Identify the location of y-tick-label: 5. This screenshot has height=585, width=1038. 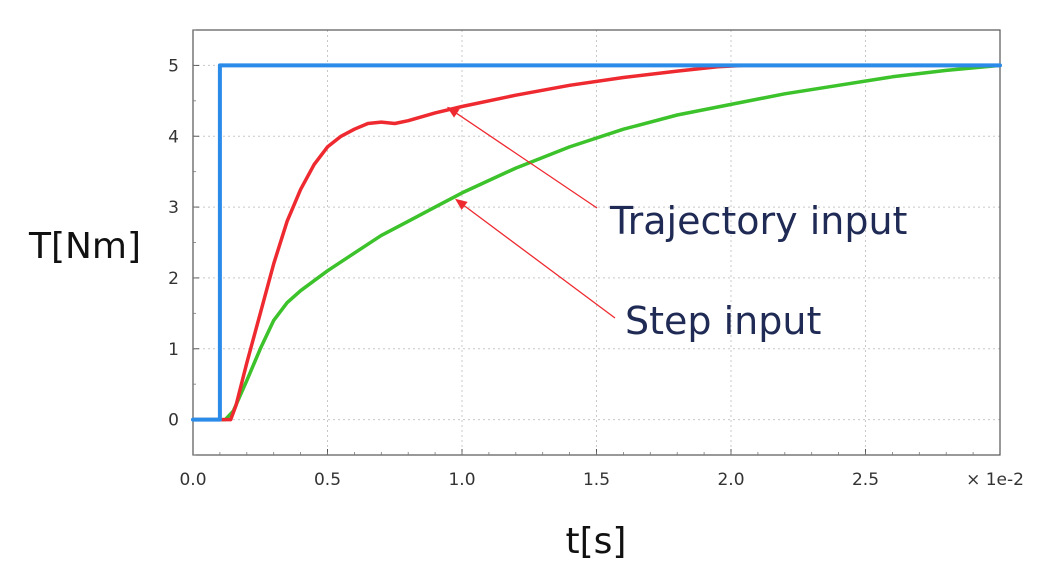
(173, 66).